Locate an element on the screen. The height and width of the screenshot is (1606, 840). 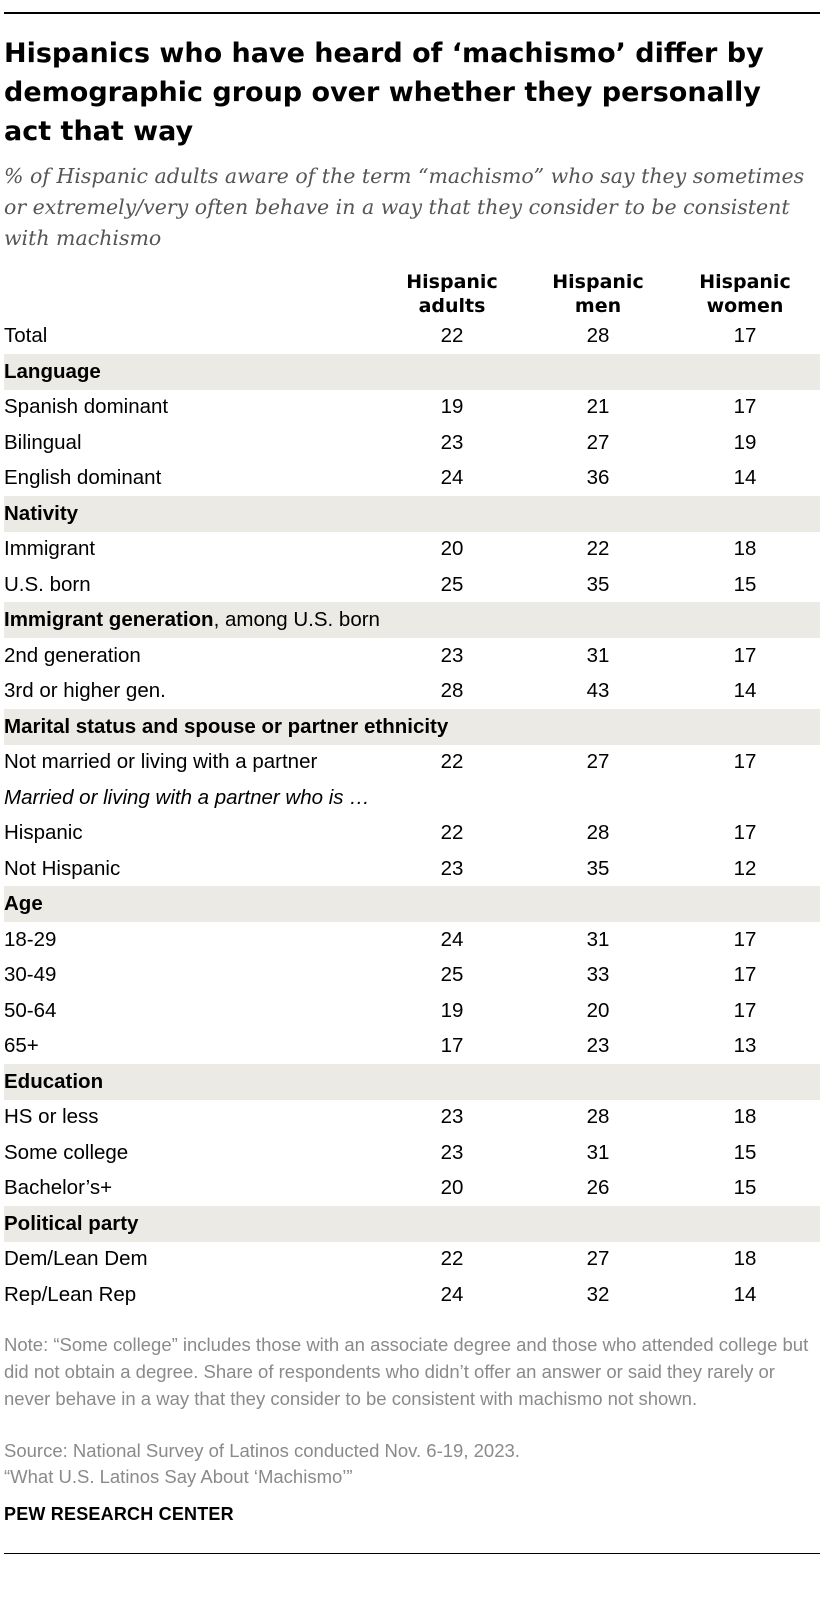
row-label: Hispanic is located at coordinates (43, 833).